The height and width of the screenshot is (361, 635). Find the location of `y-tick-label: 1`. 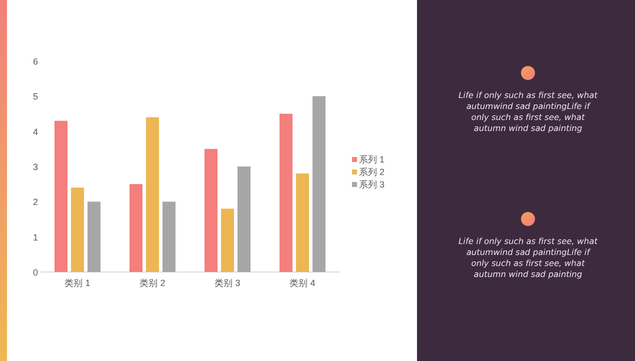

y-tick-label: 1 is located at coordinates (35, 237).